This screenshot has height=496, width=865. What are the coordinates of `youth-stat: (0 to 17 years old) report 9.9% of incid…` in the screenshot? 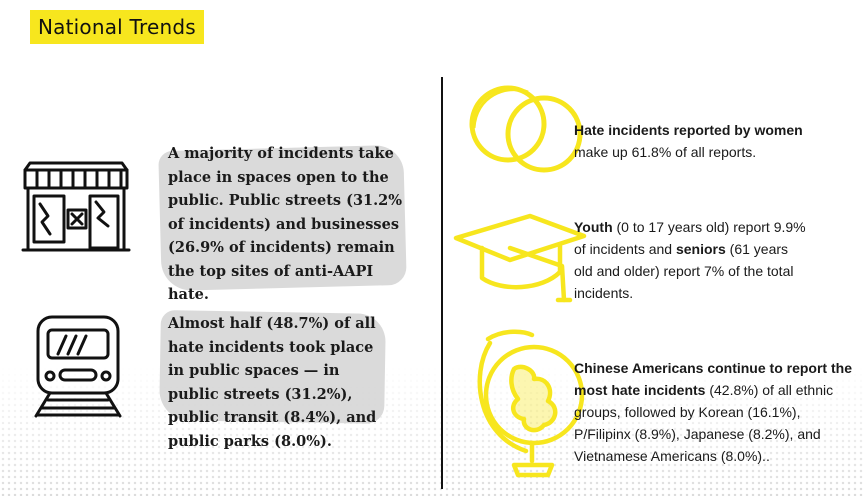 It's located at (690, 238).